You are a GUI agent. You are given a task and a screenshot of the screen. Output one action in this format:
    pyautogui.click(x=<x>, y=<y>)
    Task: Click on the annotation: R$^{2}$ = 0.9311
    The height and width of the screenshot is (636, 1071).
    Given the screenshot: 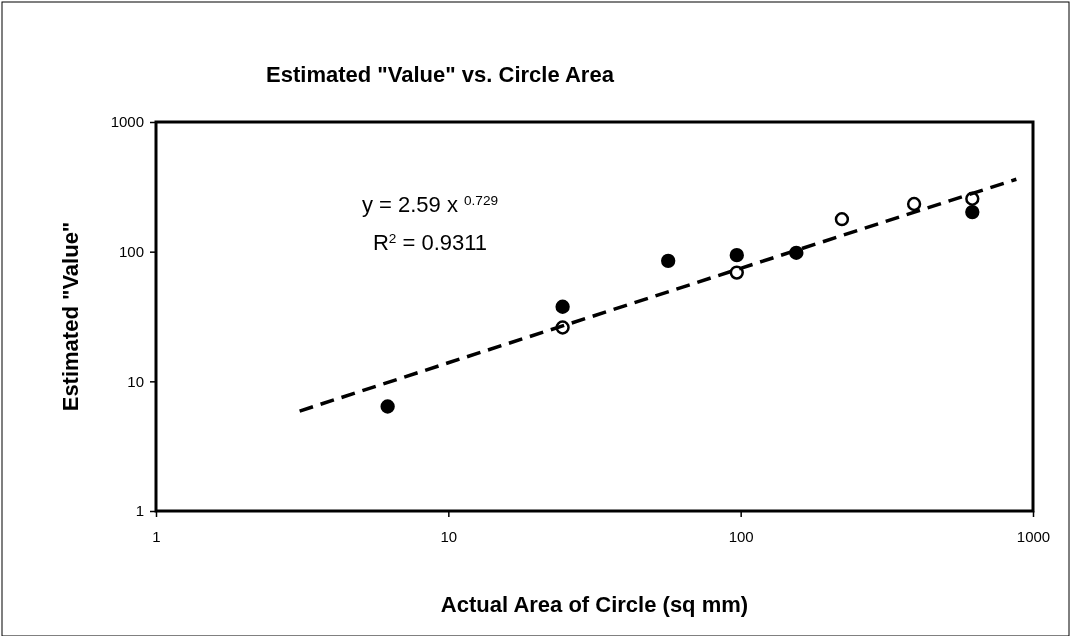 What is the action you would take?
    pyautogui.click(x=430, y=242)
    